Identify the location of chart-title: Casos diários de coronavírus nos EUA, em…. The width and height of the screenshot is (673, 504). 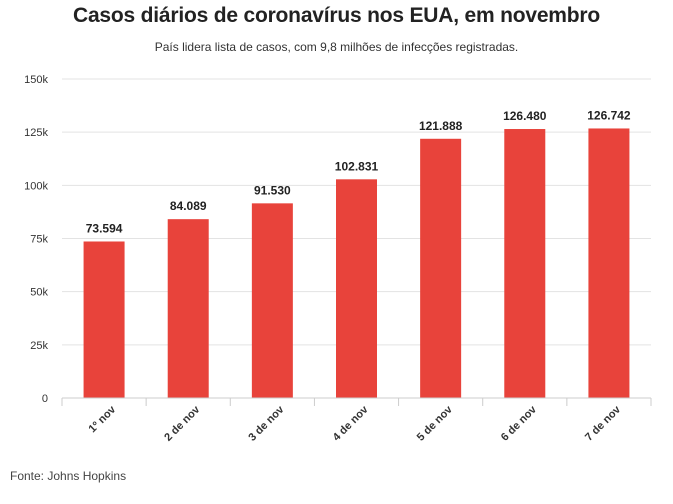
(336, 15).